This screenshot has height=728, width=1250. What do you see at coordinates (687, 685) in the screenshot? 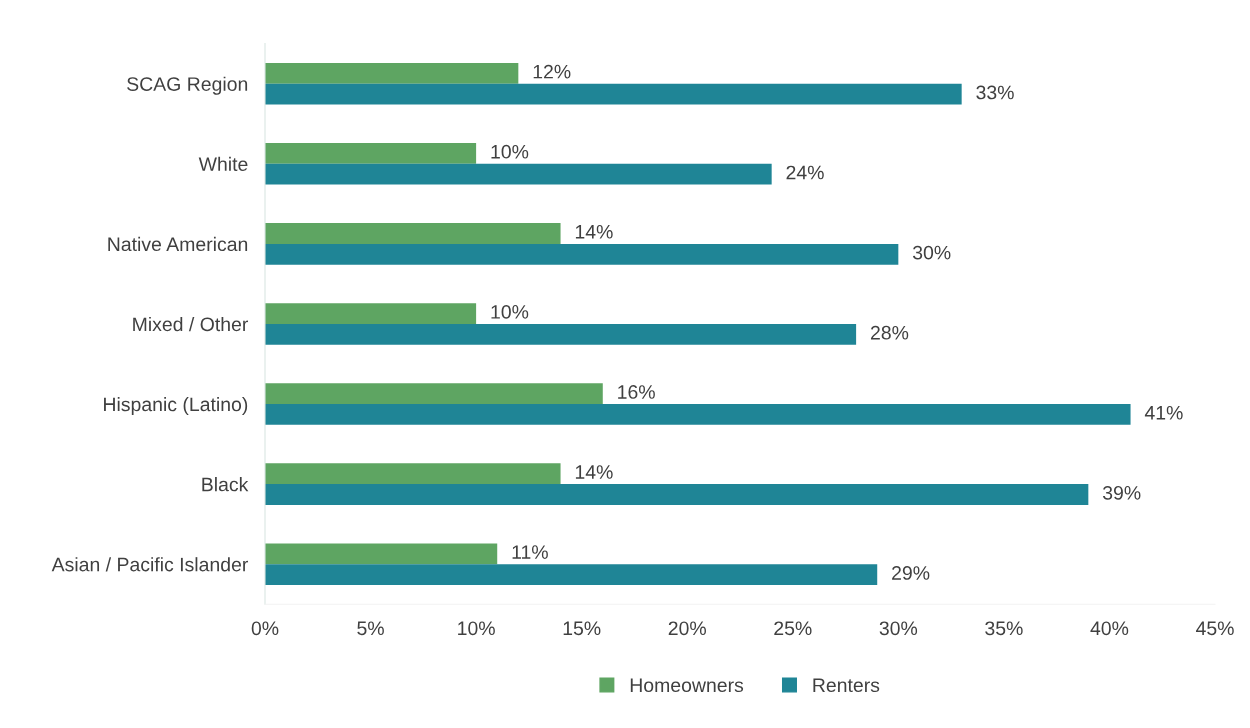
I see `legend-label: Homeowners` at bounding box center [687, 685].